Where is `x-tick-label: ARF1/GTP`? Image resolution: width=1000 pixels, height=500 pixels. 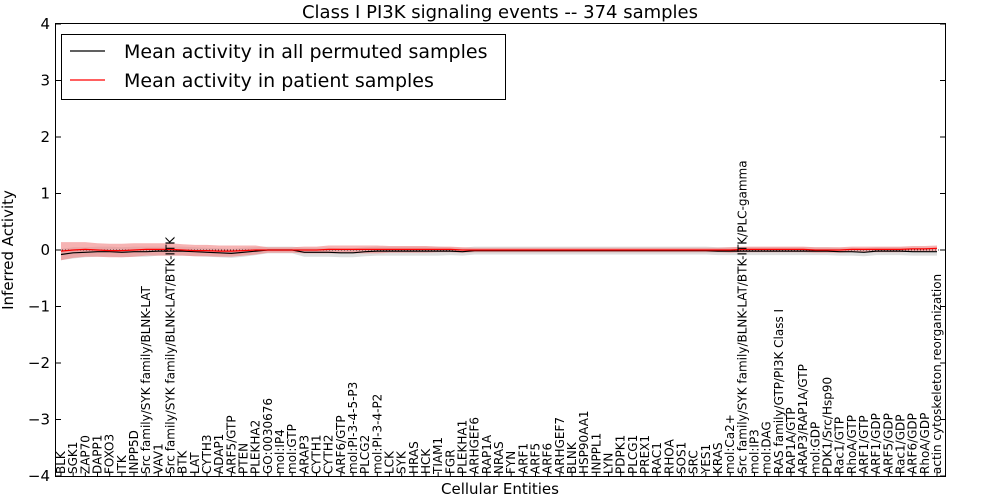 x-tick-label: ARF1/GTP is located at coordinates (864, 444).